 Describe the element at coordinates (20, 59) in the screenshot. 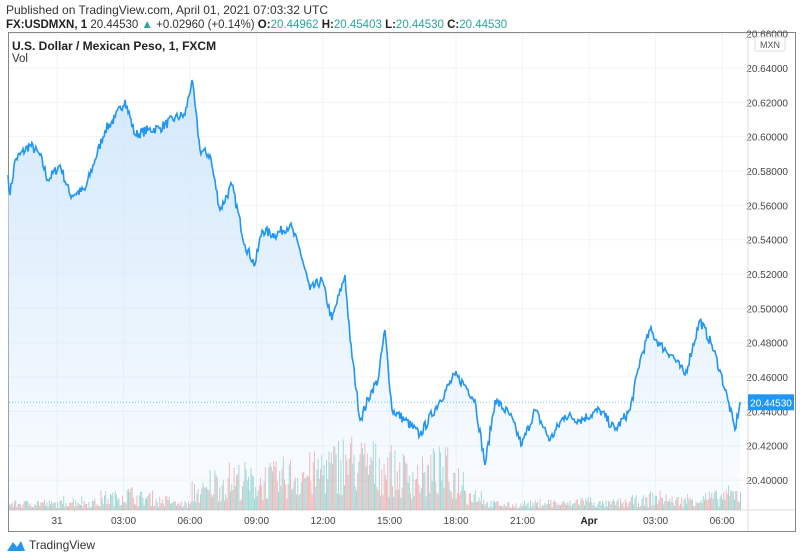

I see `volume-legend: Vol` at that location.